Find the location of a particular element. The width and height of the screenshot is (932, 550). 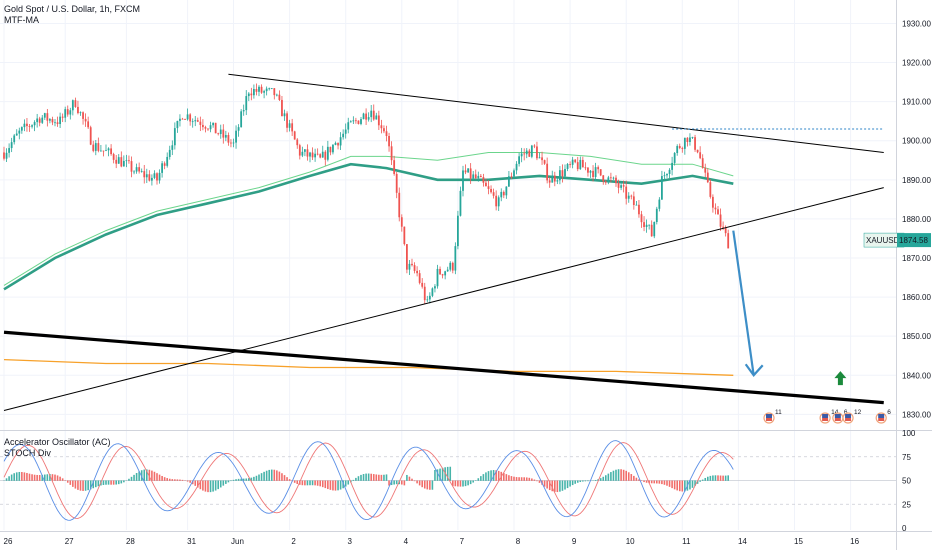

symbol-title: Gold Spot / U.S. Dollar, 1h, FXCM is located at coordinates (72, 9).